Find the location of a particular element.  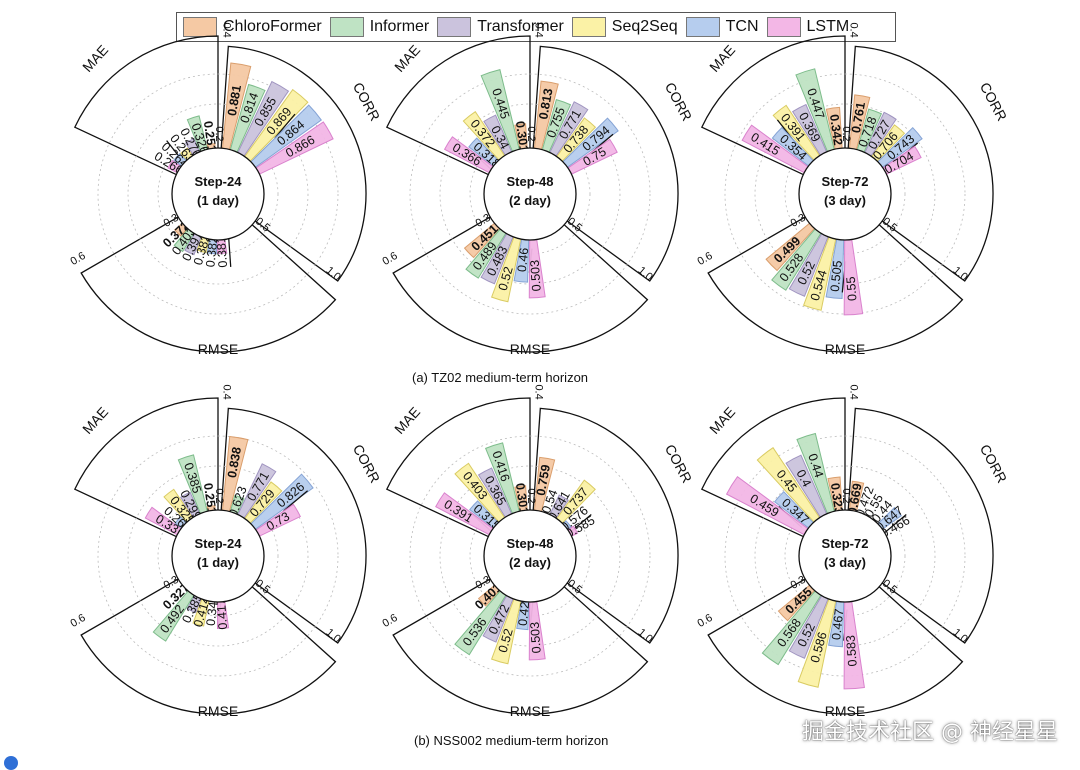

legend-label: Transformer is located at coordinates (520, 26).